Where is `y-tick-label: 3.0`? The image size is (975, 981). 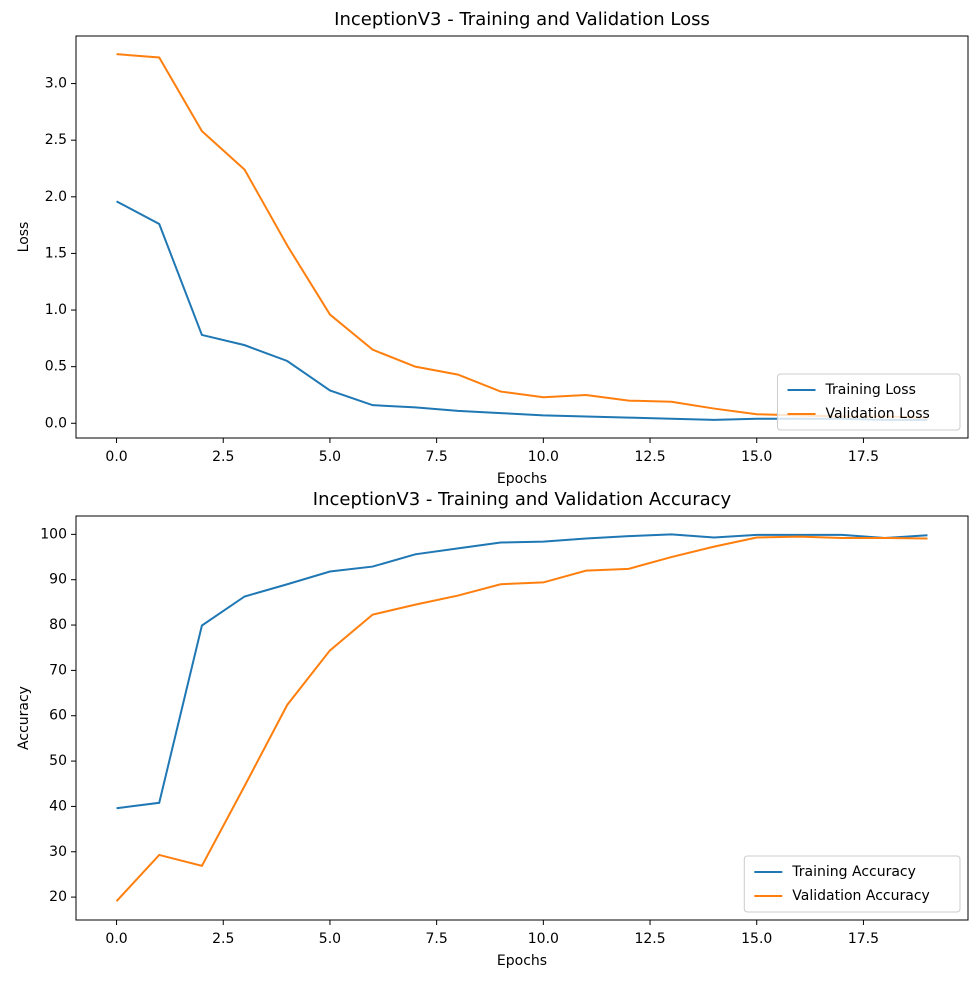
y-tick-label: 3.0 is located at coordinates (56, 84).